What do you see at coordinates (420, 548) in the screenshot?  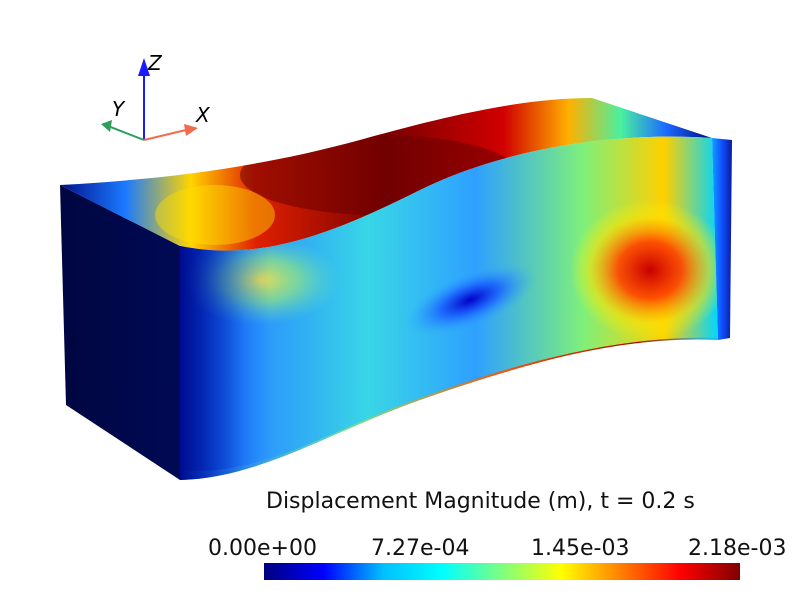 I see `colorbar-tick-label: 7.27e-04` at bounding box center [420, 548].